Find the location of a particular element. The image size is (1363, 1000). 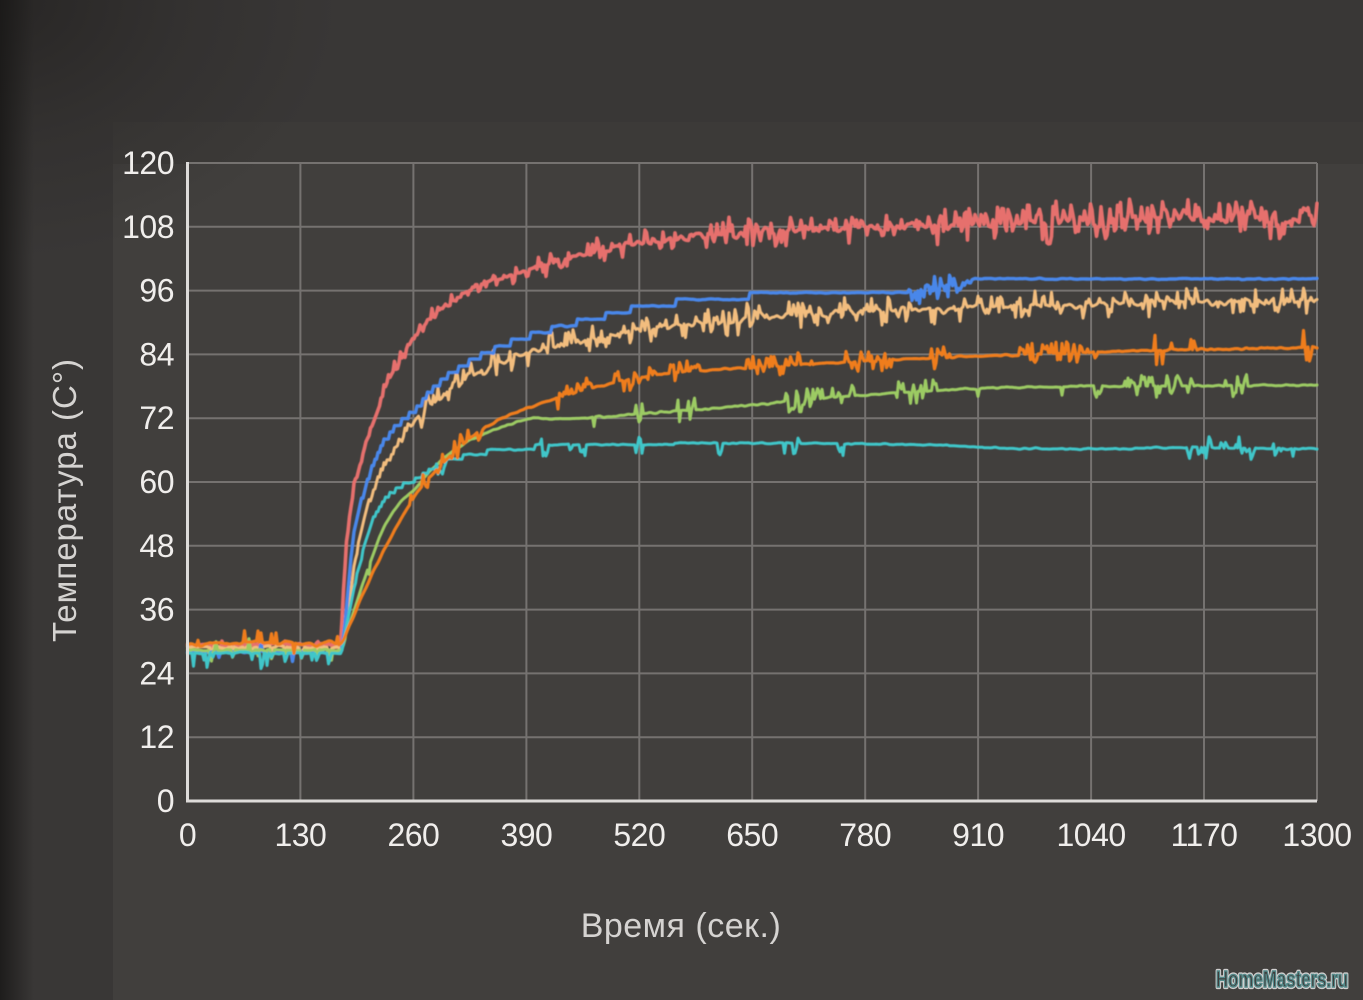

svg-text: 24 is located at coordinates (156, 673).